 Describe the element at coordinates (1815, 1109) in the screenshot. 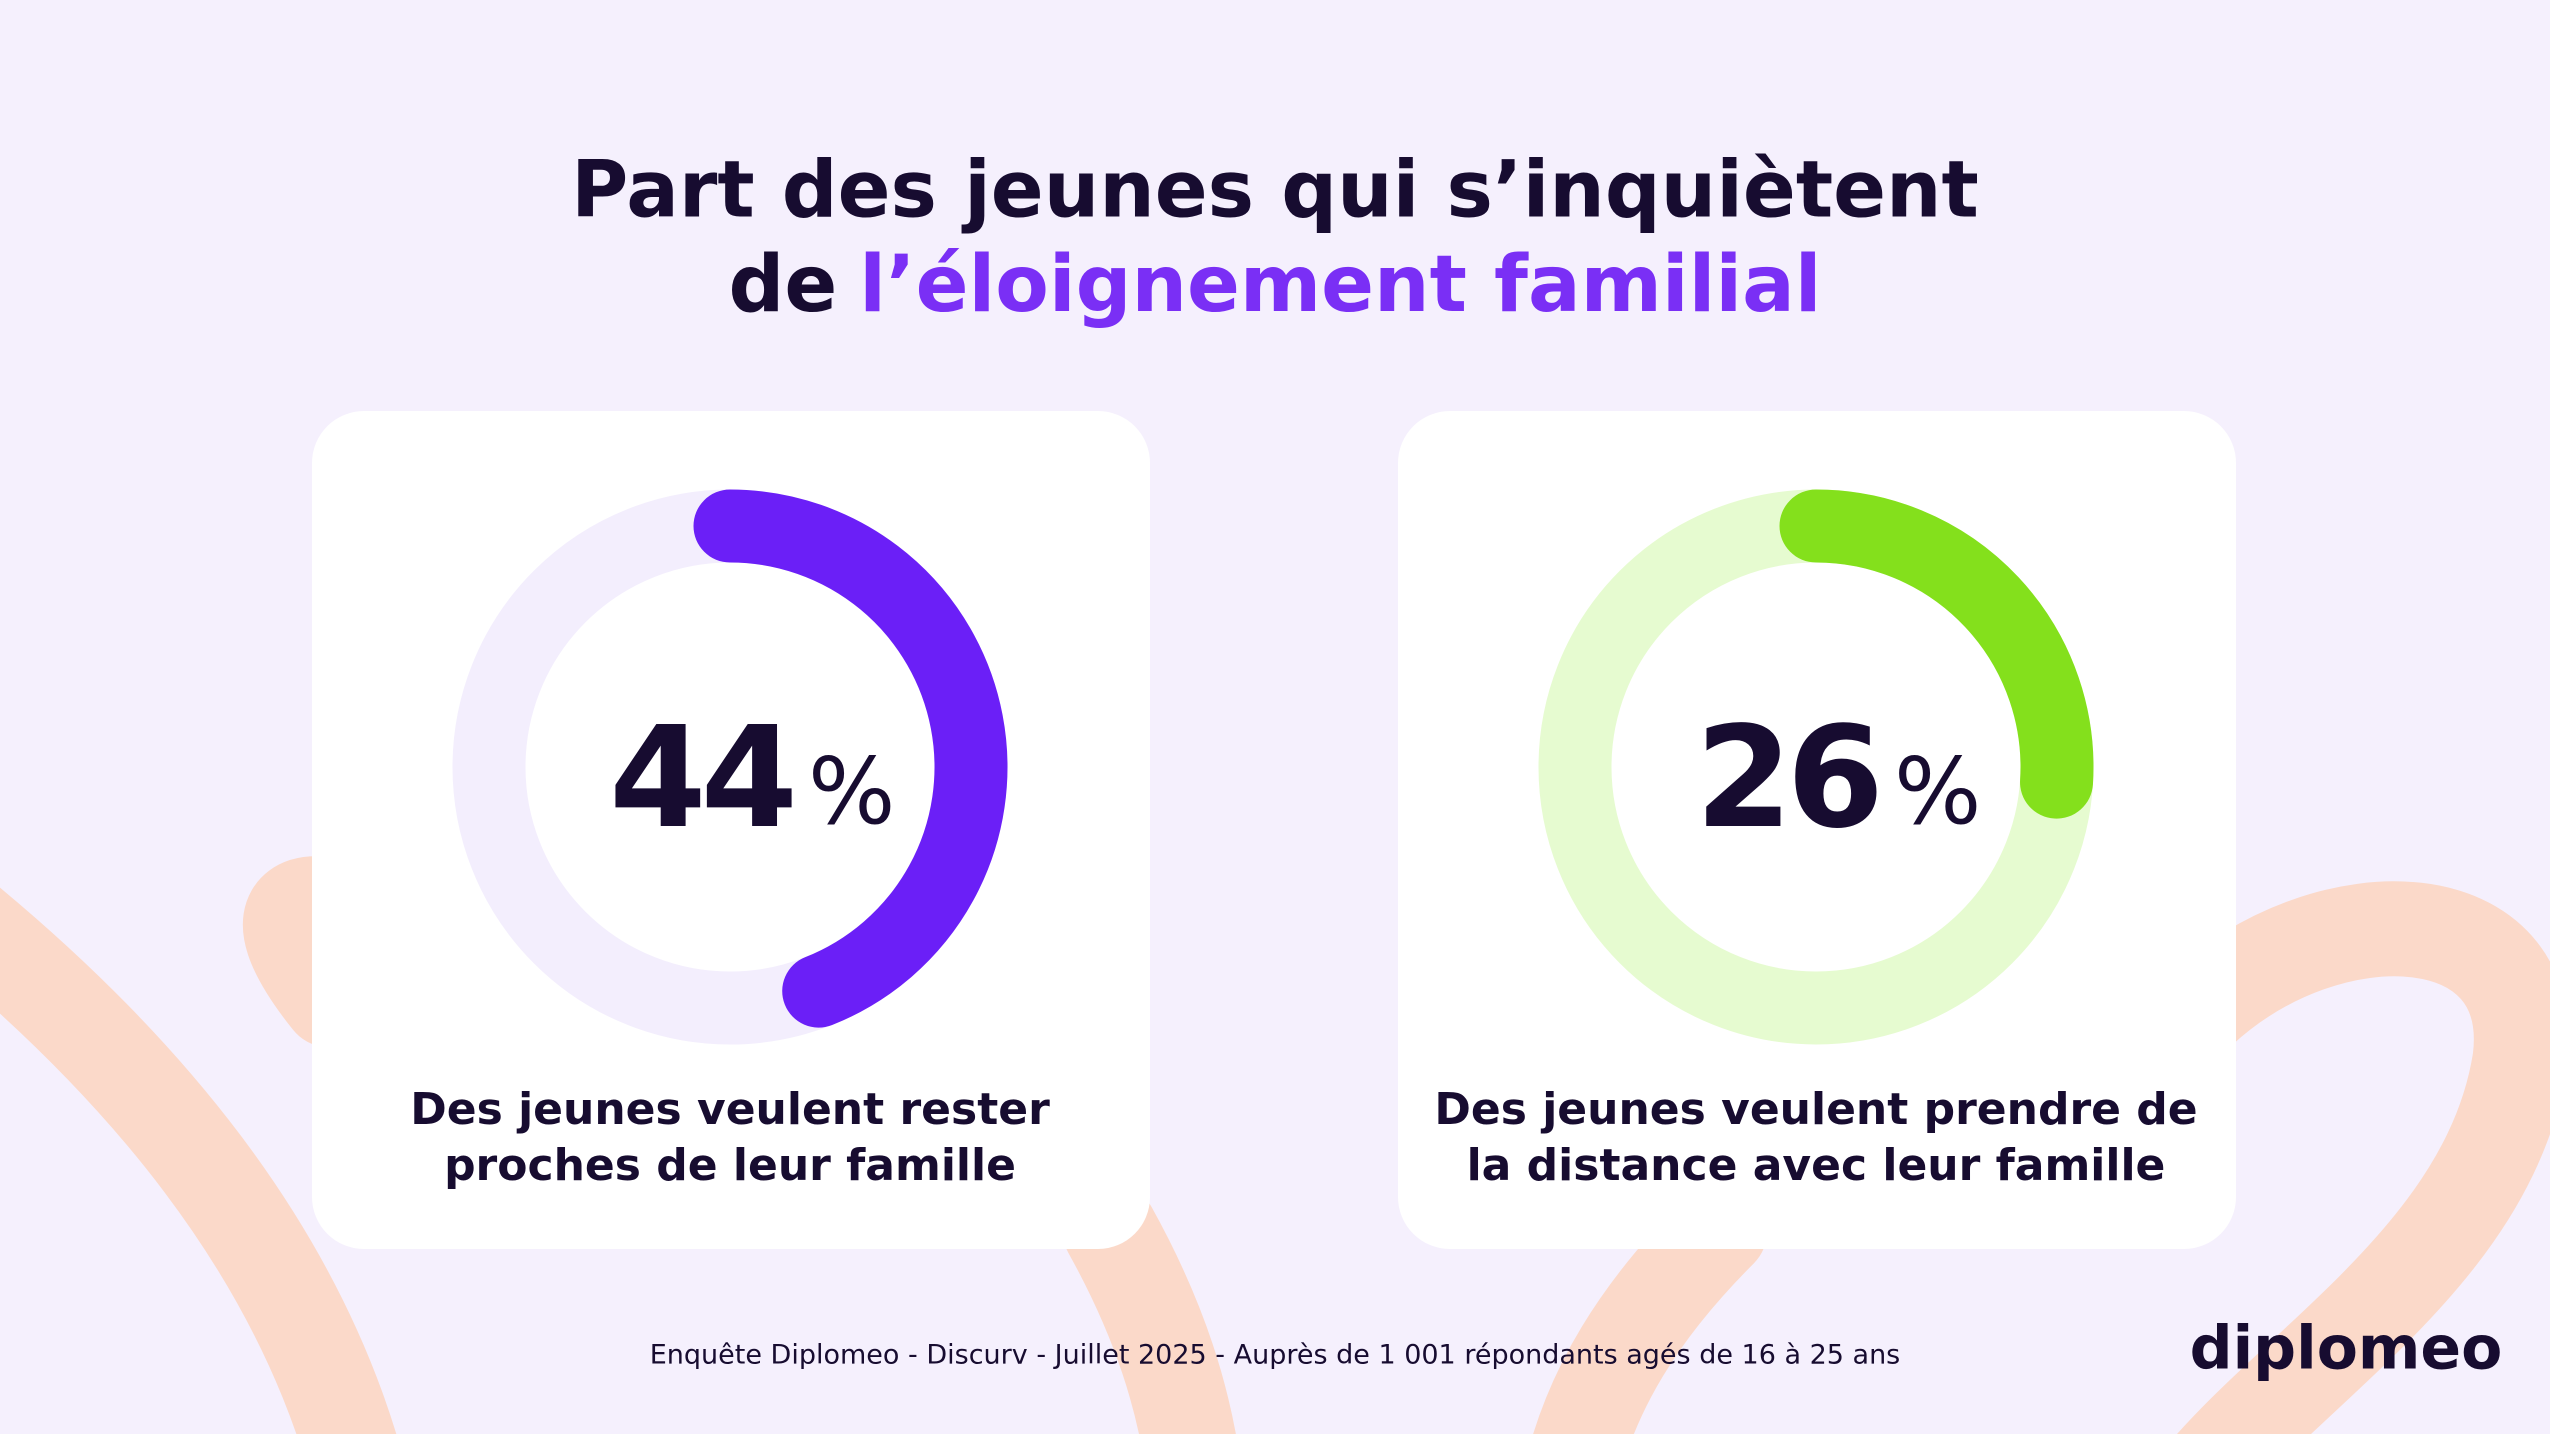

I see `caption: Des jeunes veulent prendre de` at that location.